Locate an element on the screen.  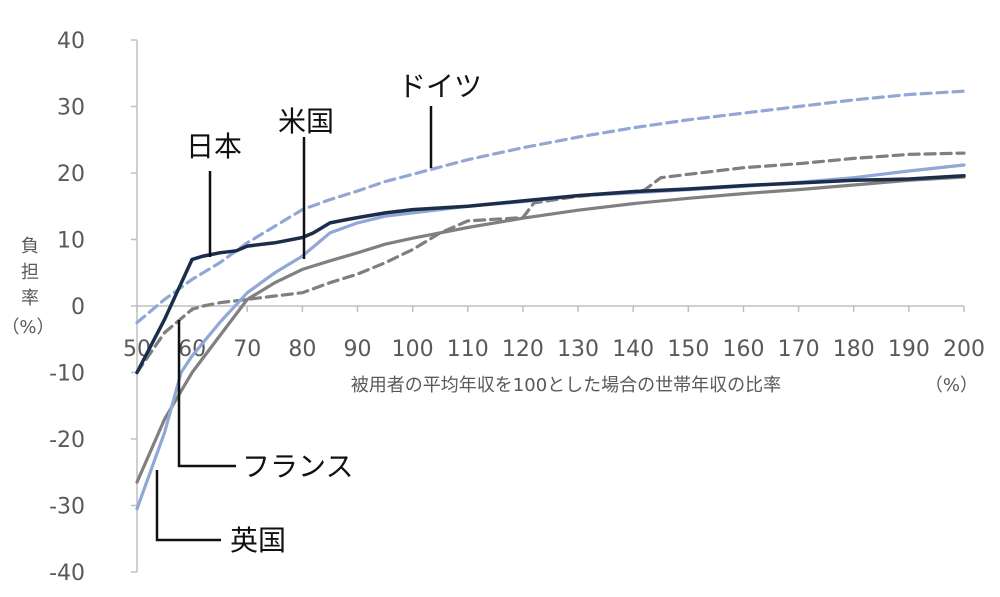
y-tick-label: -40 is located at coordinates (67, 573).